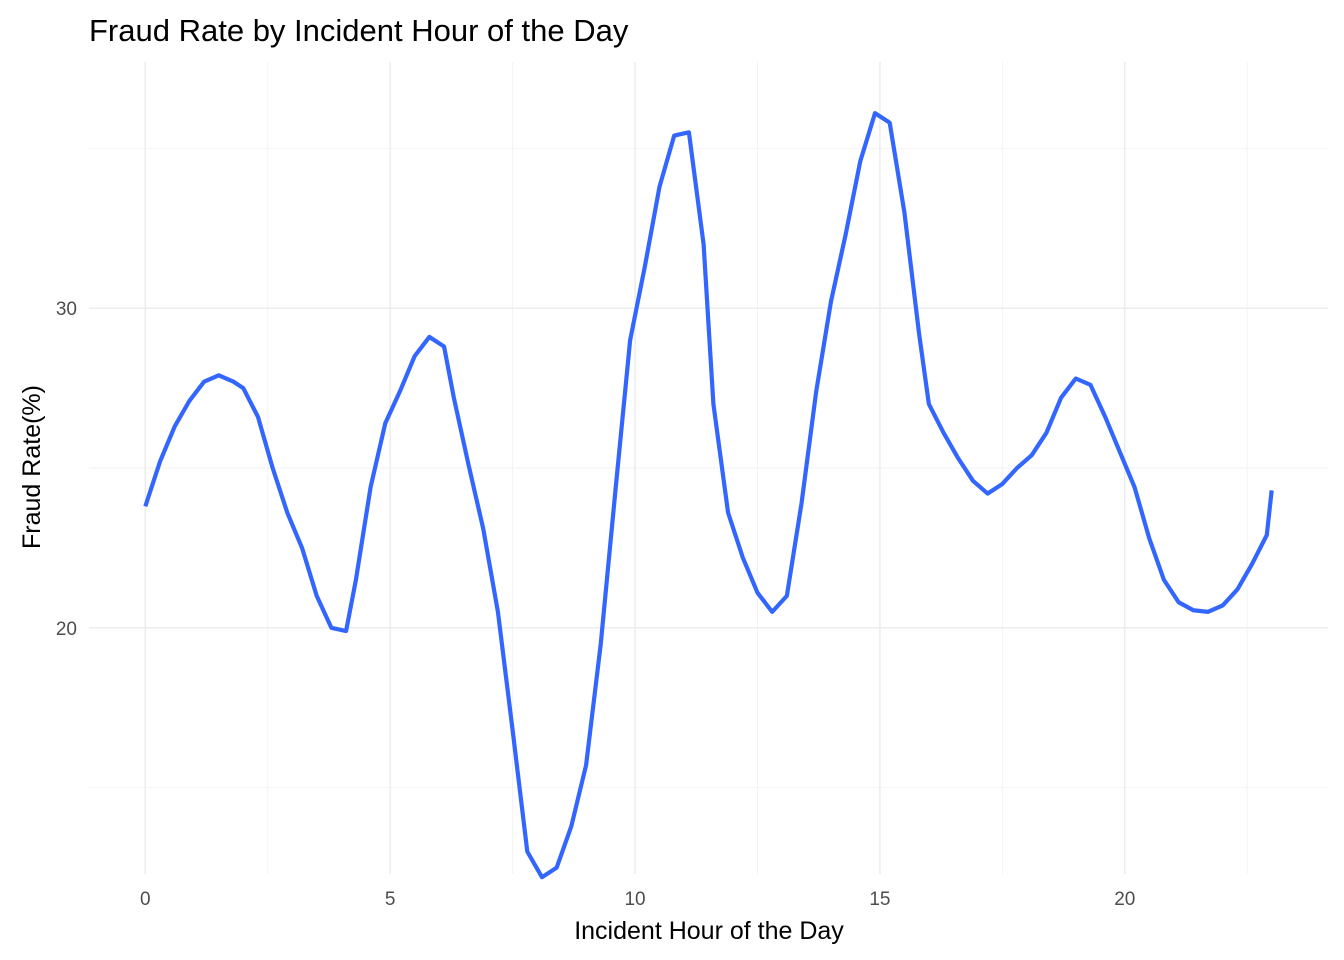 The image size is (1344, 960). Describe the element at coordinates (66, 629) in the screenshot. I see `y-tick-label: 20` at that location.